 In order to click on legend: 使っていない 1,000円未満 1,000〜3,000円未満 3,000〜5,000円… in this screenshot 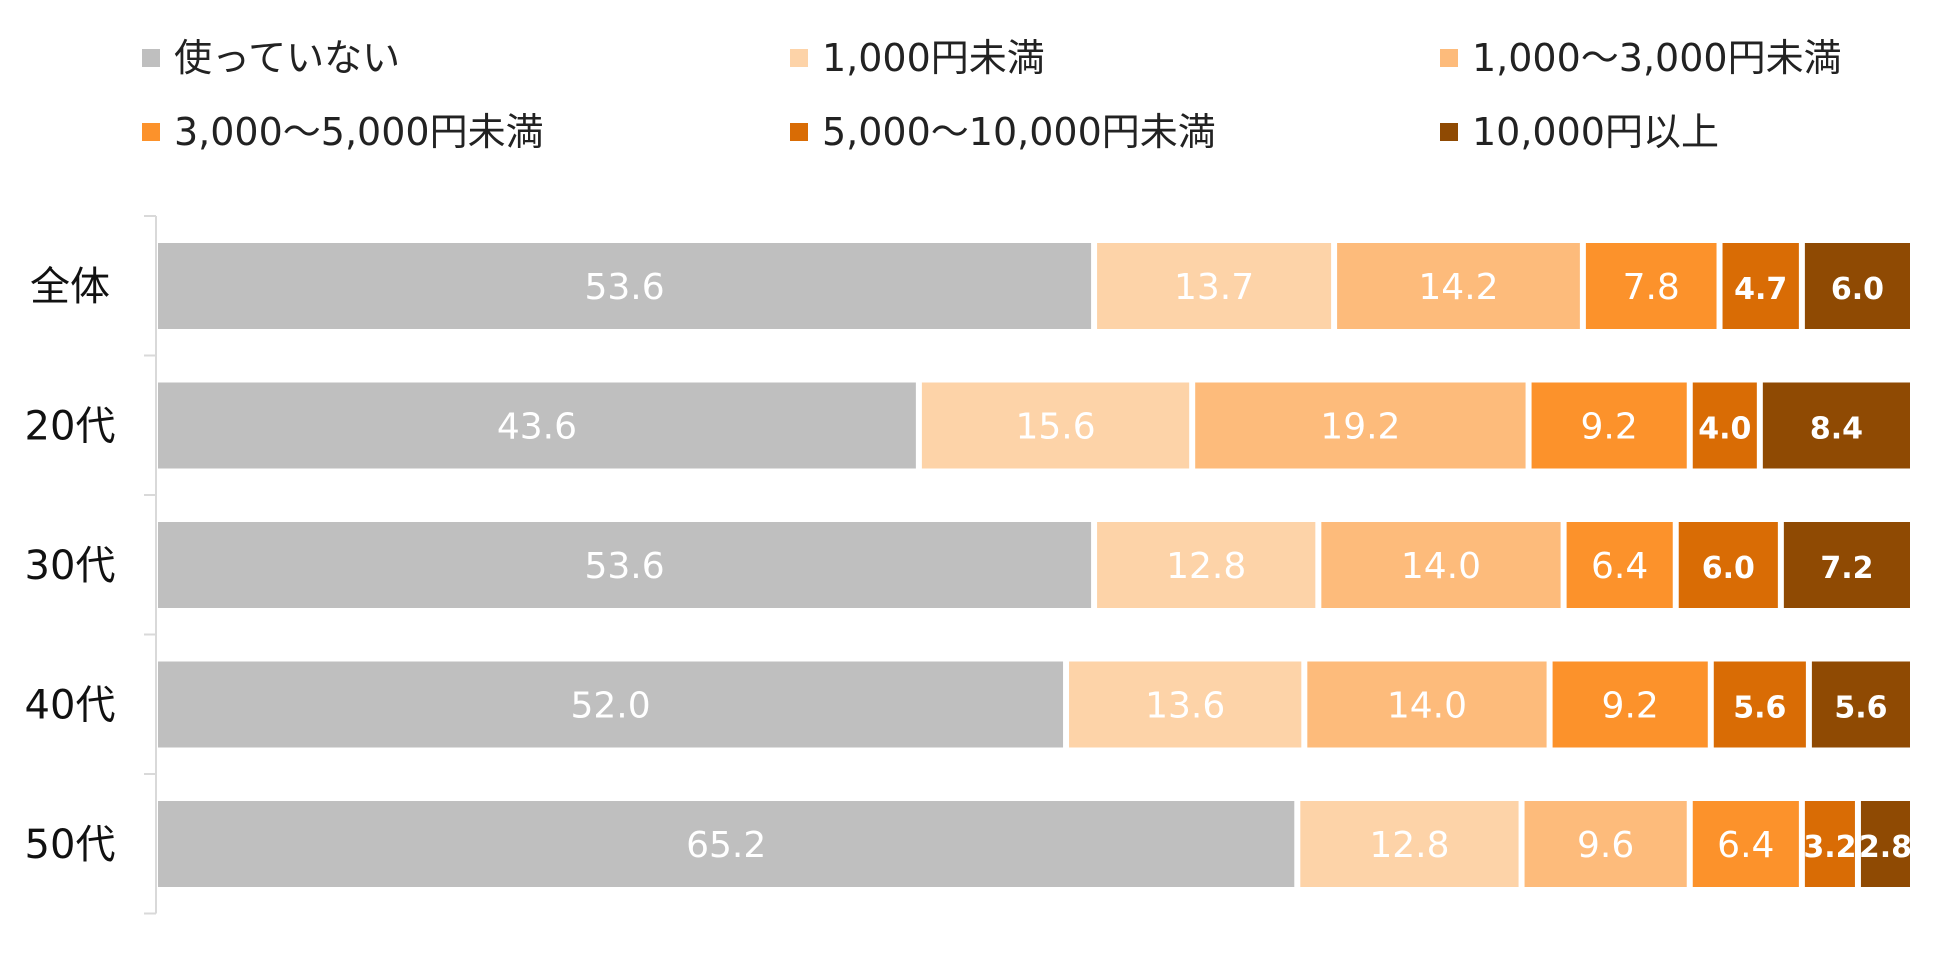, I will do `click(992, 95)`.